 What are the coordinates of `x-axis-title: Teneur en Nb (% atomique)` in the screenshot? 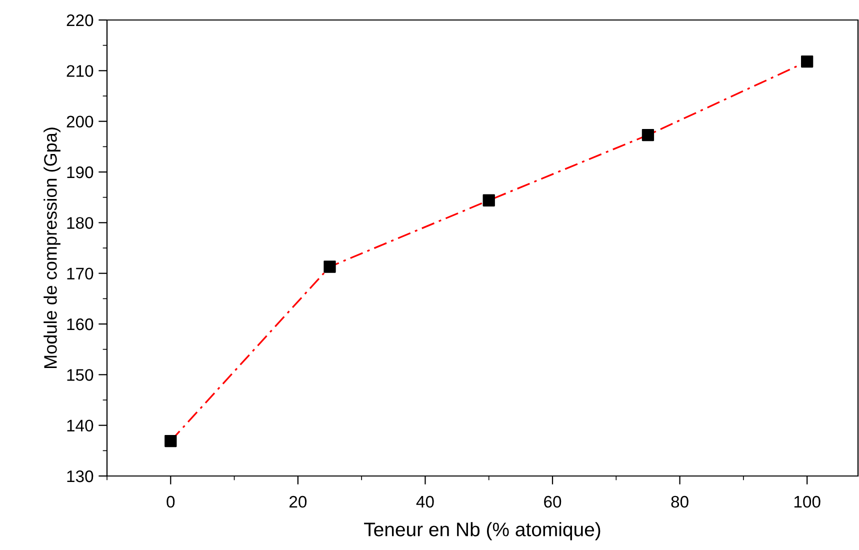 It's located at (482, 531).